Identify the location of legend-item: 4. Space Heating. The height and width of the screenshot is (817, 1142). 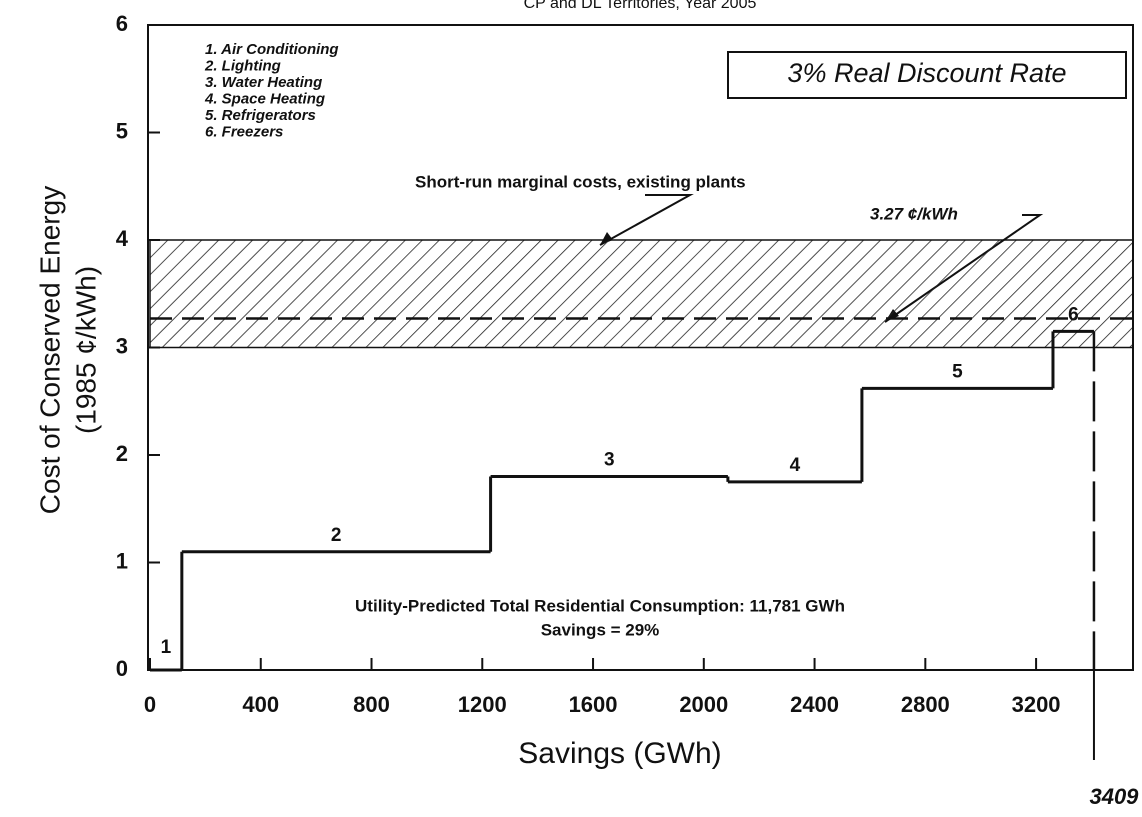
(264, 98).